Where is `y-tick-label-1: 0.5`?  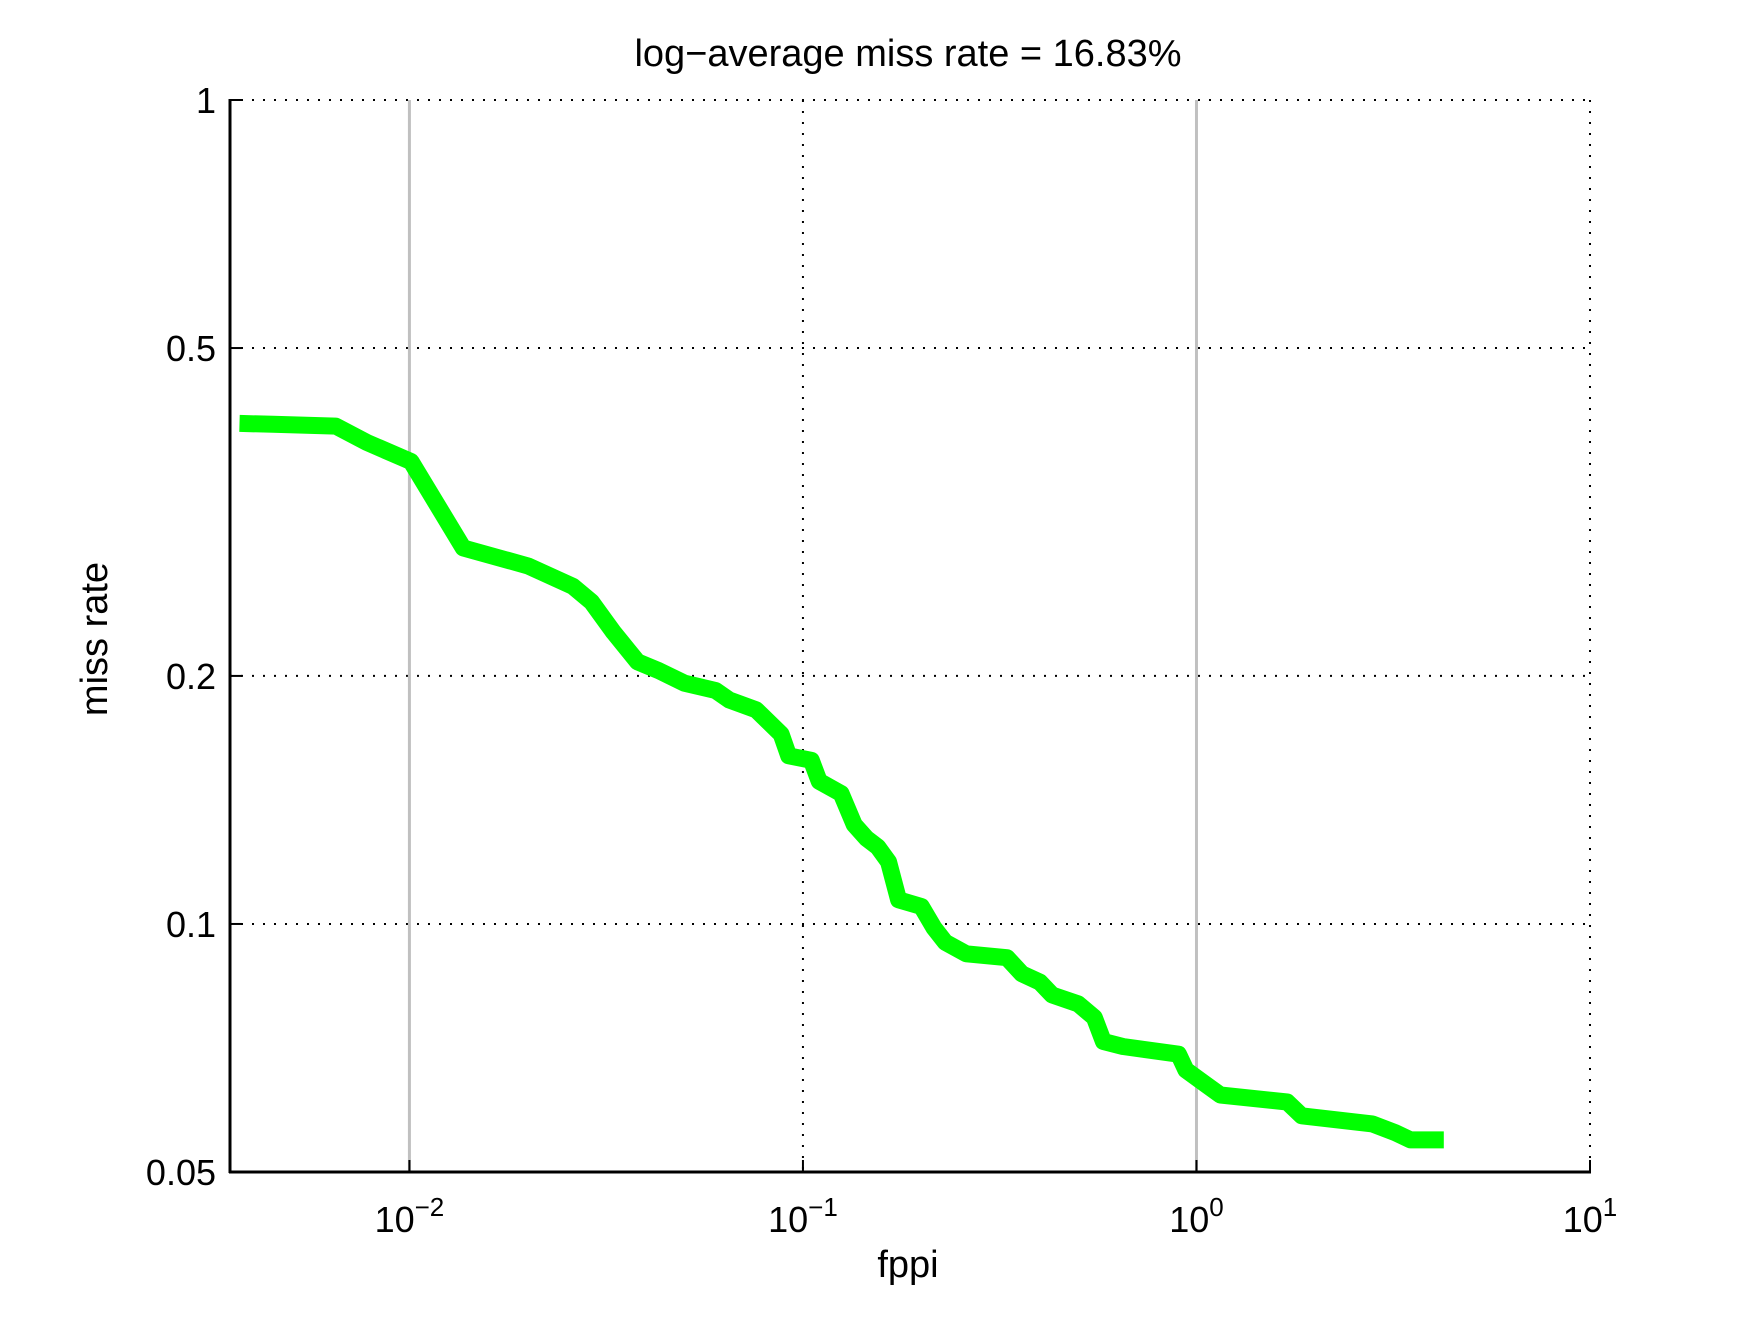
y-tick-label-1: 0.5 is located at coordinates (191, 348).